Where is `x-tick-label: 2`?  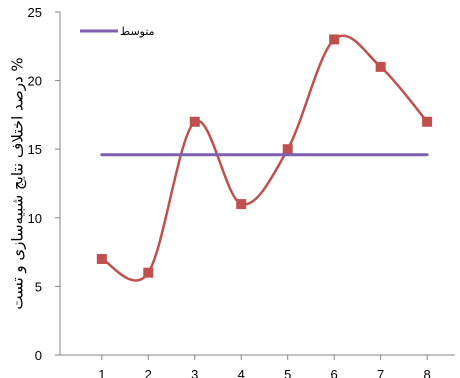 x-tick-label: 2 is located at coordinates (148, 372).